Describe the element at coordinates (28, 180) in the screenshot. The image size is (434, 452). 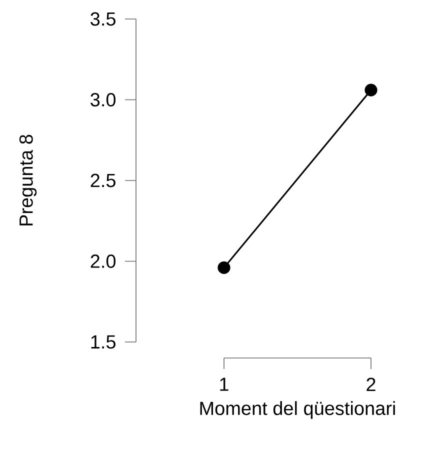
I see `y-axis-title: Pregunta 8` at that location.